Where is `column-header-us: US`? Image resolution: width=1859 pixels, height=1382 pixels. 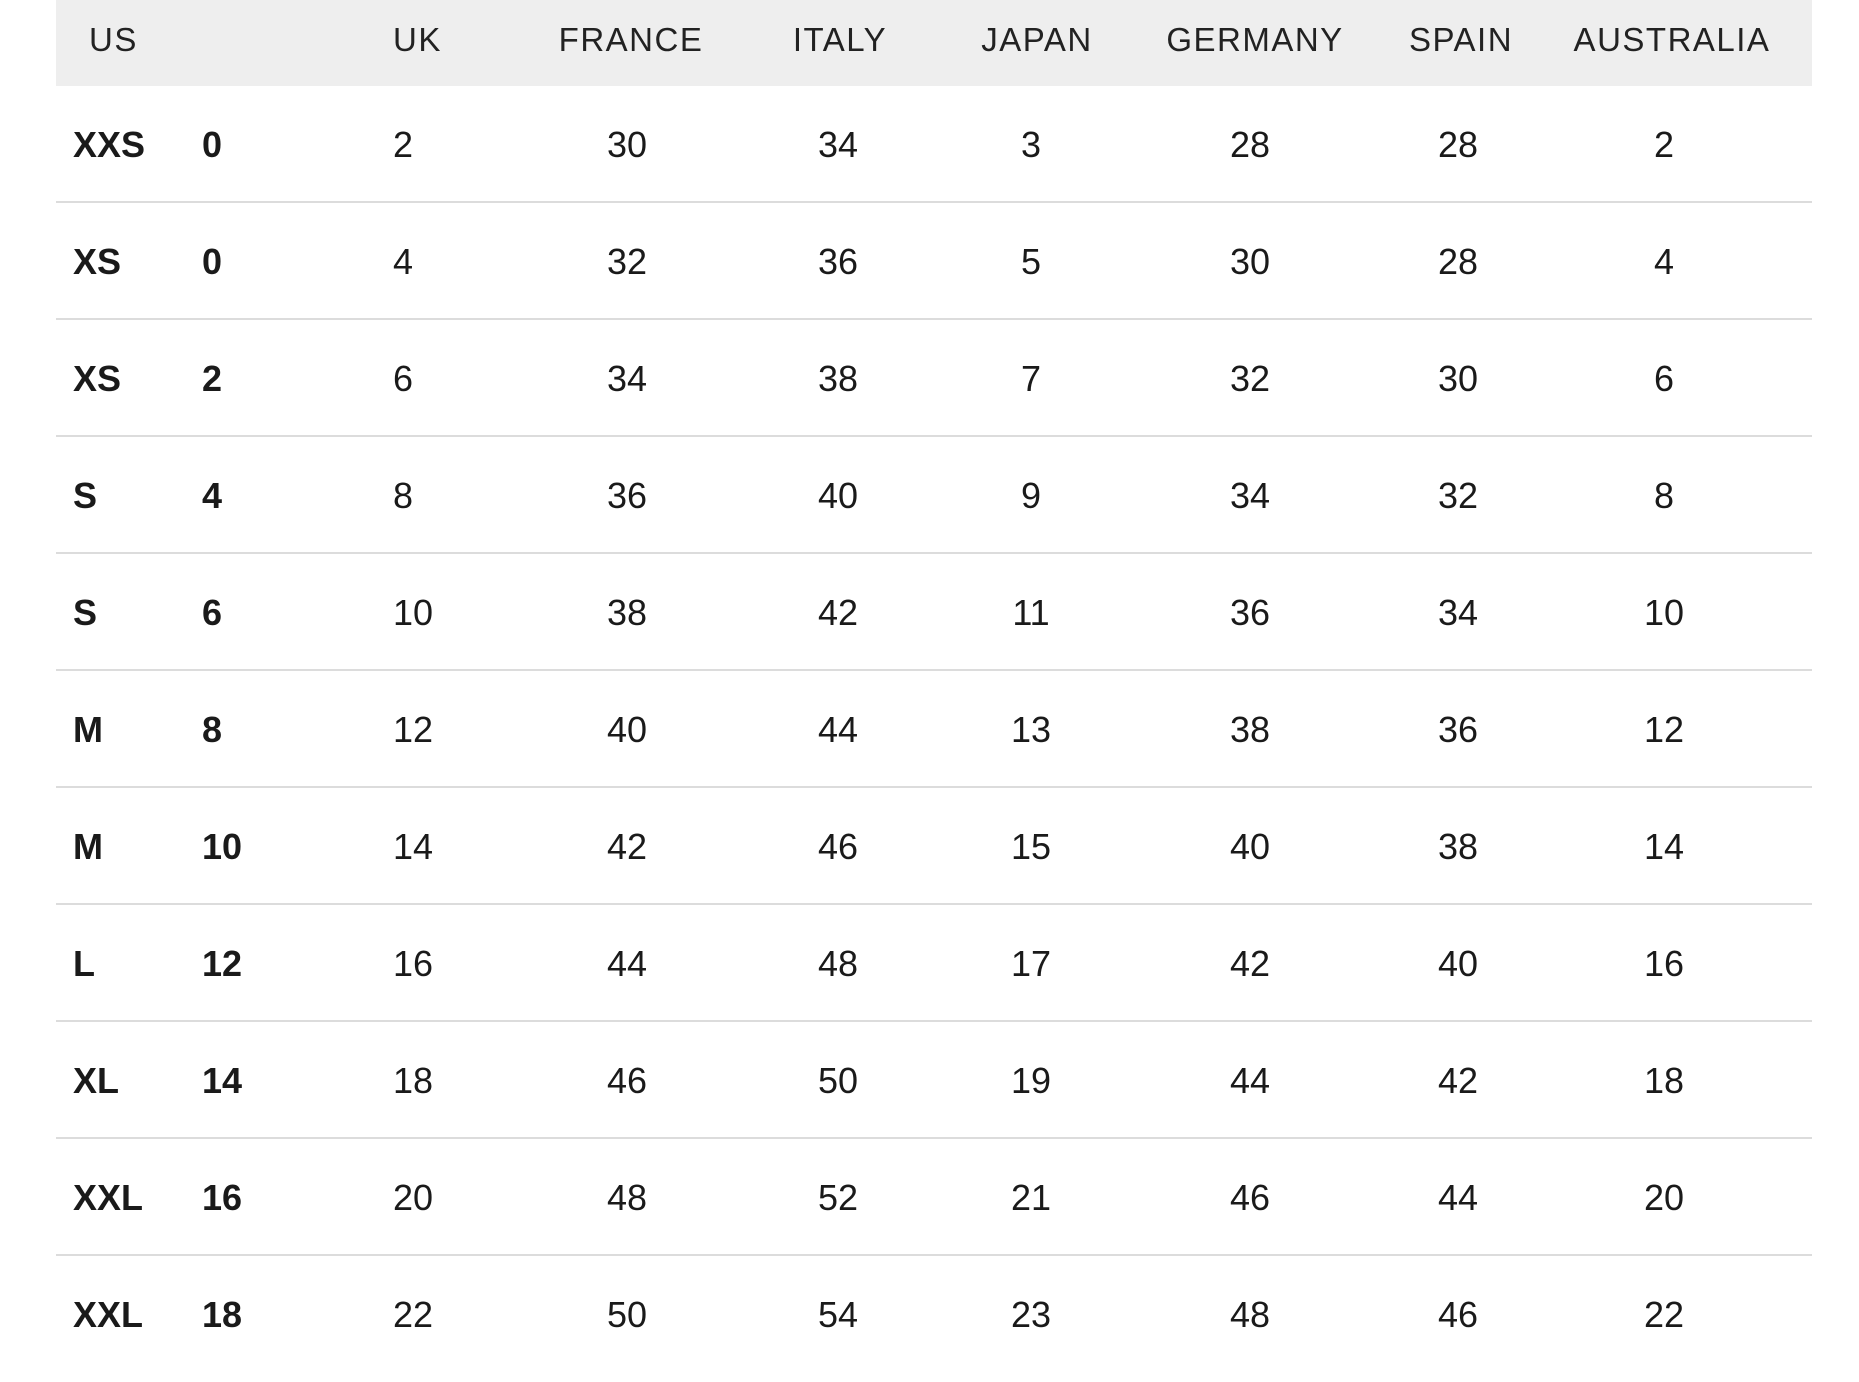
column-header-us: US is located at coordinates (113, 39).